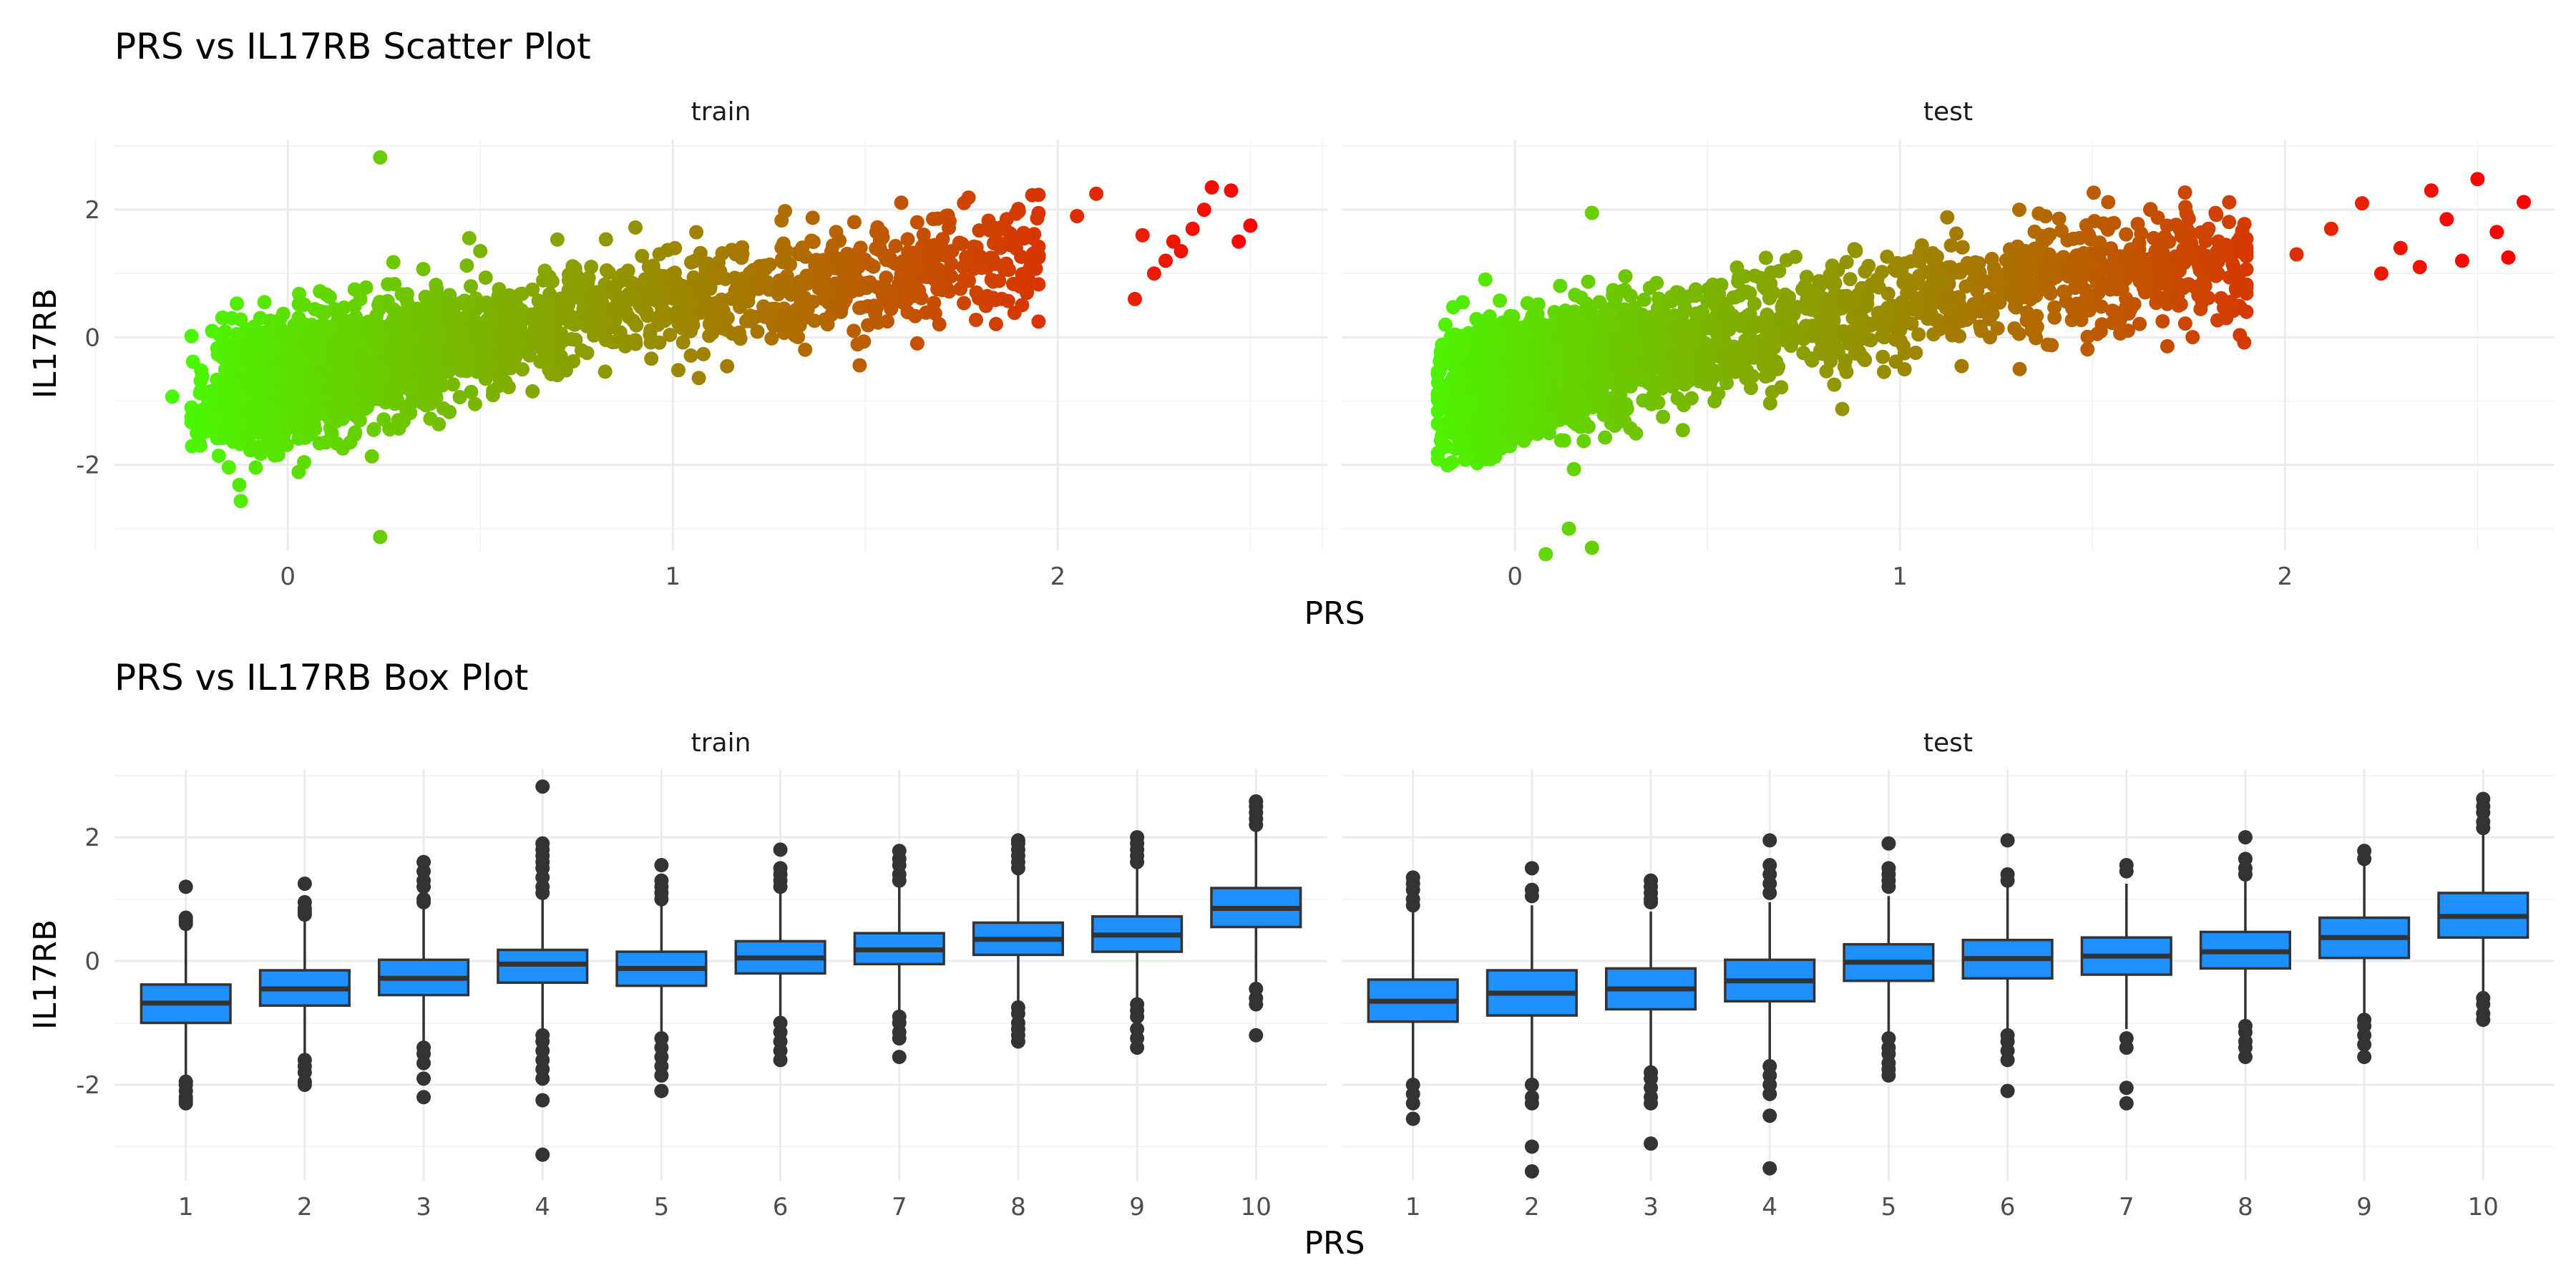  I want to click on facet-strip-label: train, so click(721, 112).